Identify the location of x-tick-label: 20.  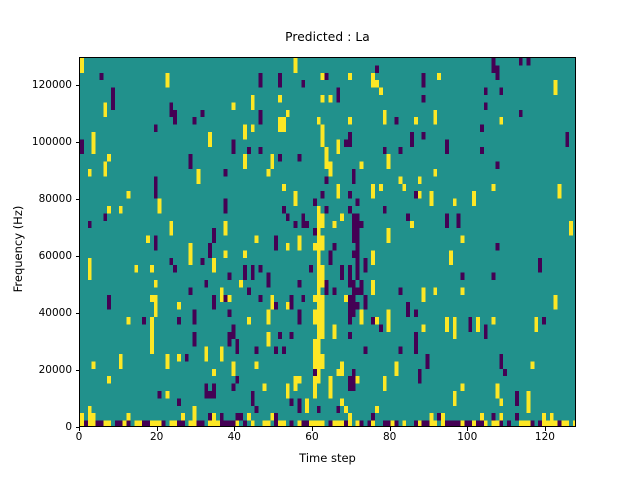
(156, 437).